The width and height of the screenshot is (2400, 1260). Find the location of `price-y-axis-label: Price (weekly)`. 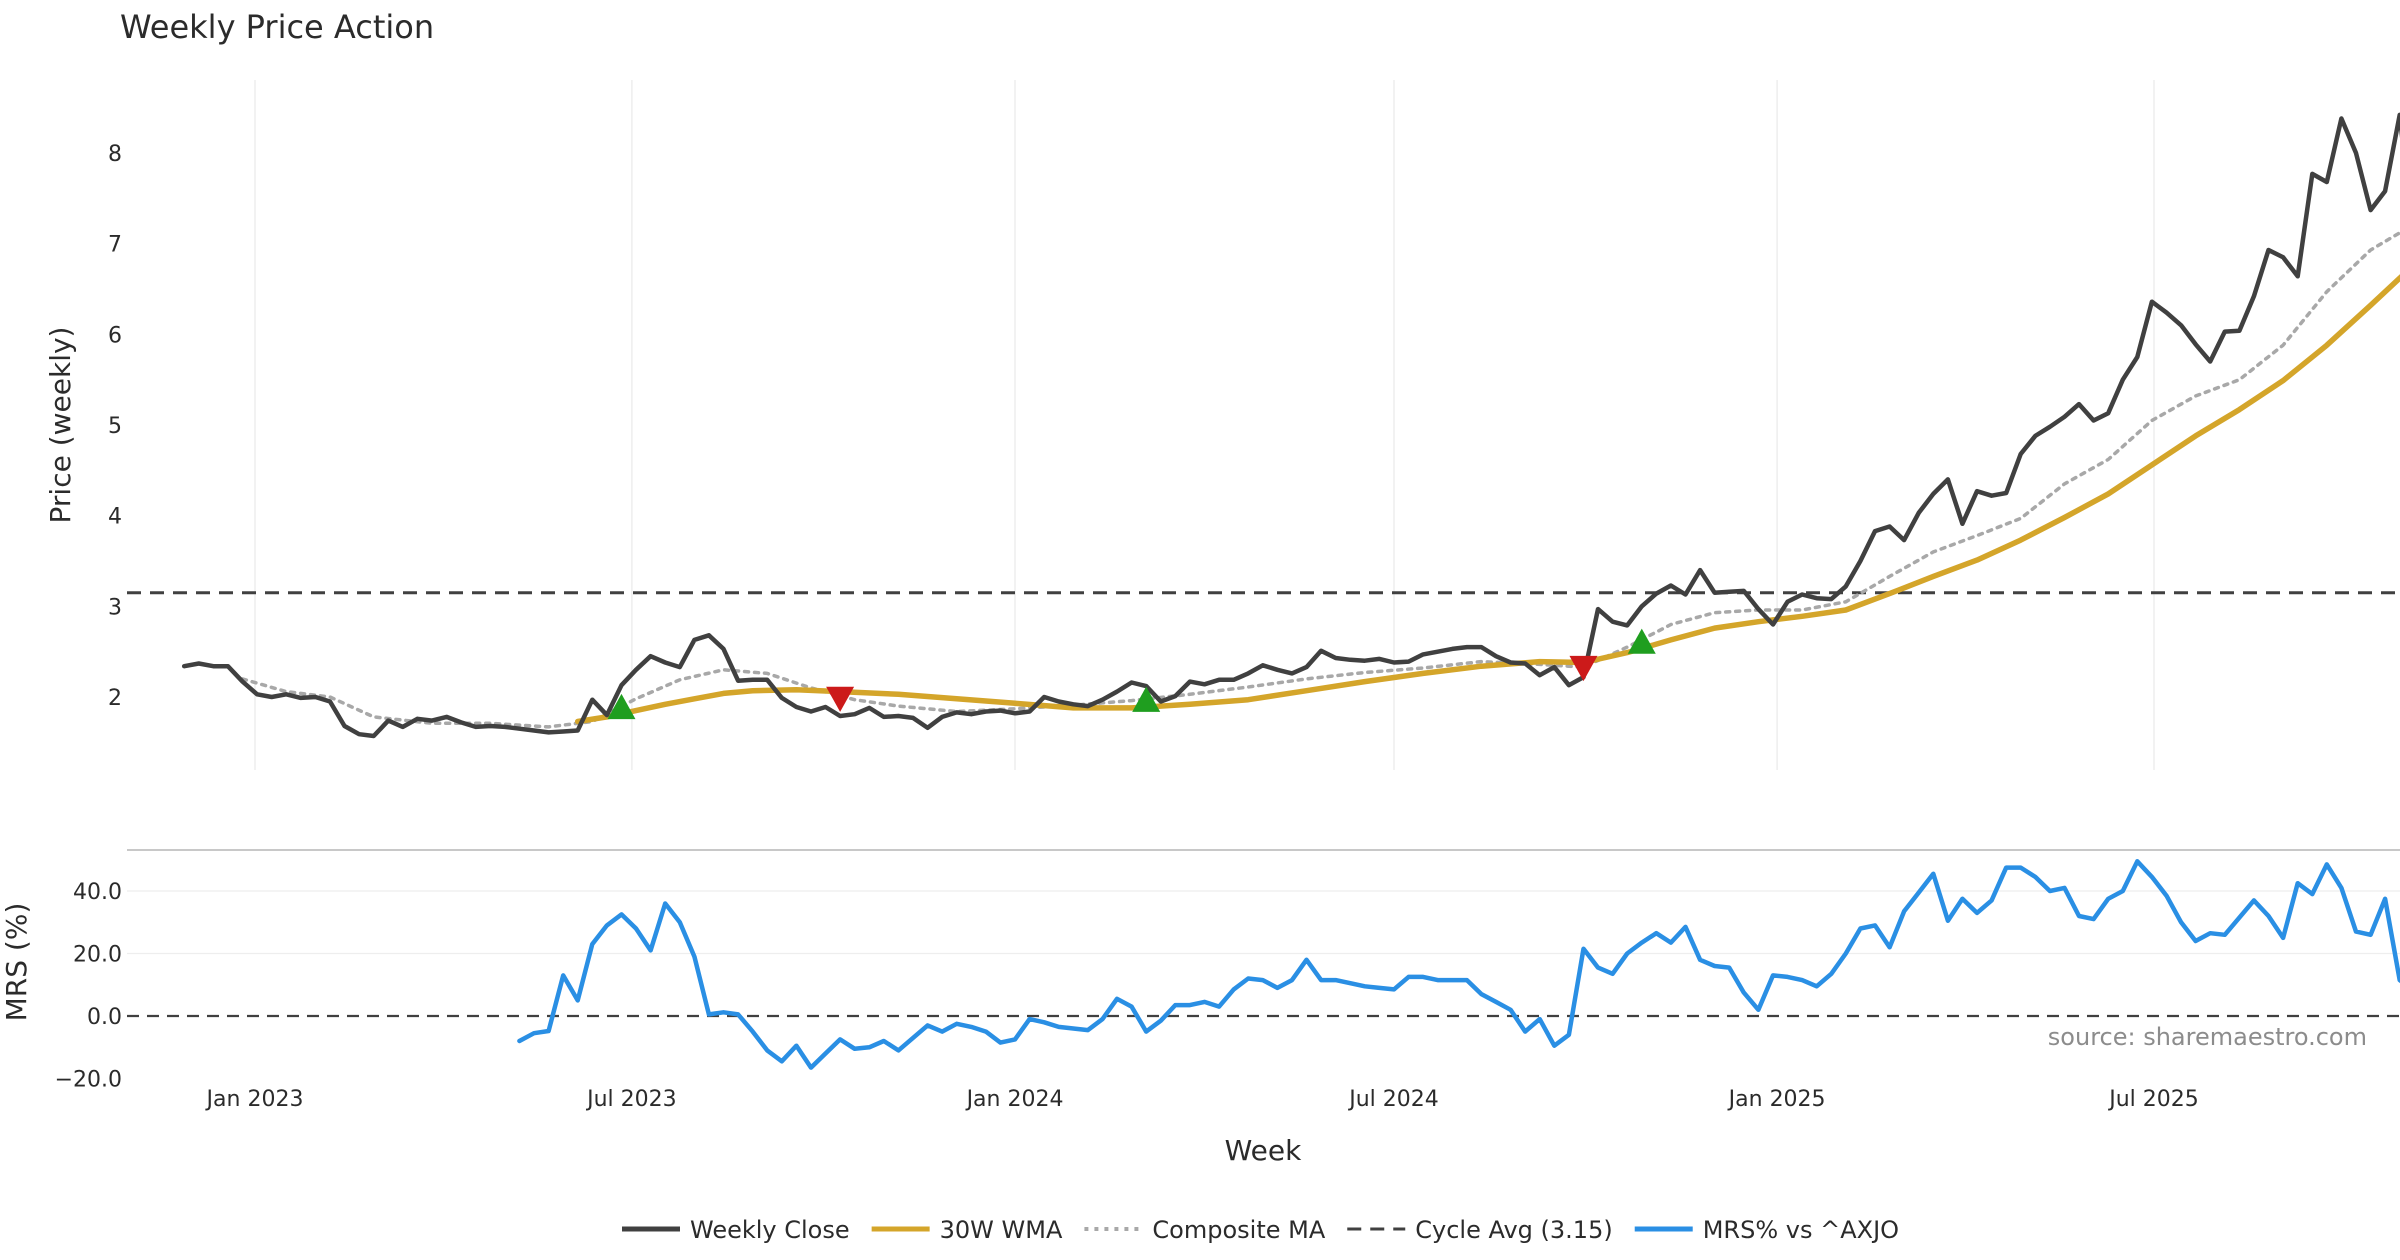

price-y-axis-label: Price (weekly) is located at coordinates (60, 425).